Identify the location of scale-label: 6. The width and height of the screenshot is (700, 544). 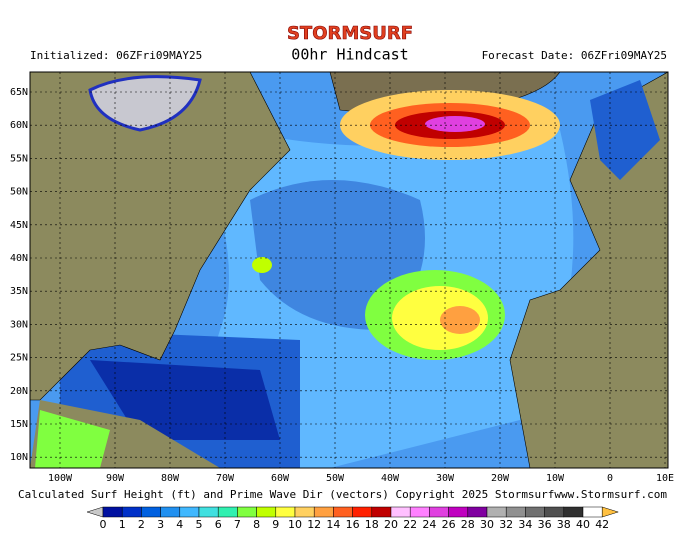
(218, 524).